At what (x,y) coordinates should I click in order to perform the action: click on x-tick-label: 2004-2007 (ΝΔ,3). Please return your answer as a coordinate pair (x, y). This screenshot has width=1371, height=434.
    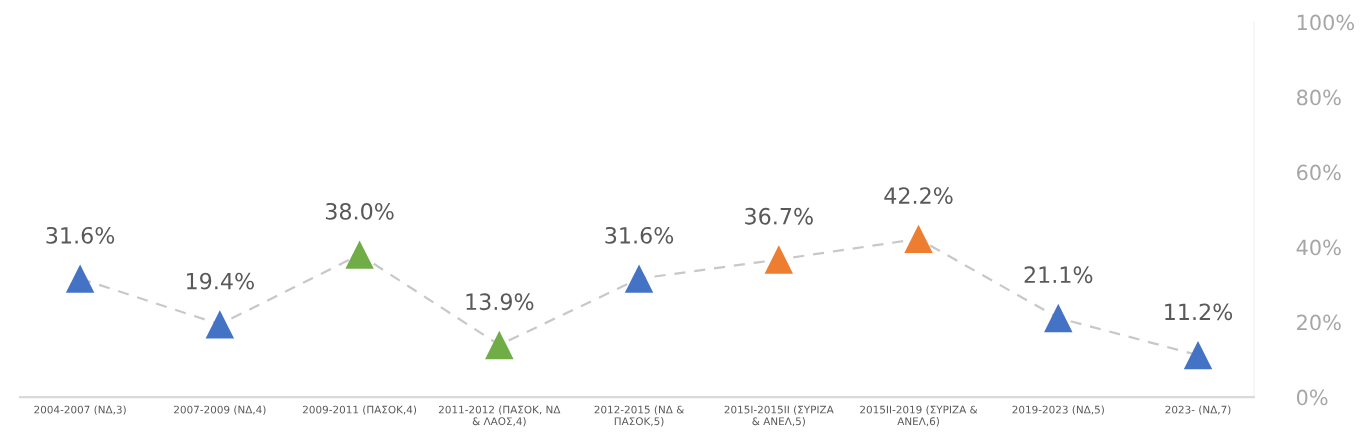
    Looking at the image, I should click on (80, 410).